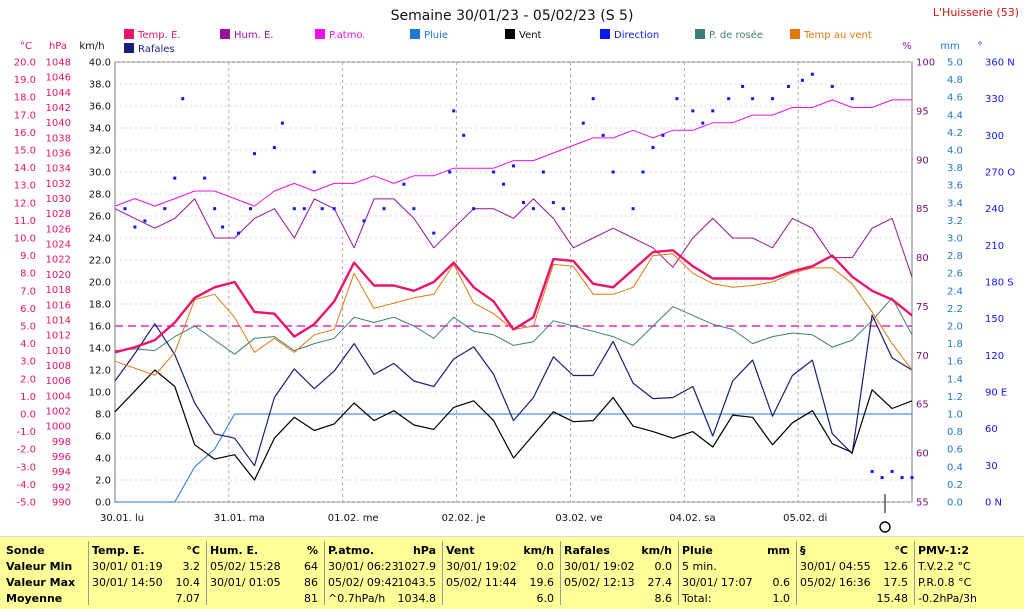  Describe the element at coordinates (61, 442) in the screenshot. I see `tick-label-pressure: 998` at that location.